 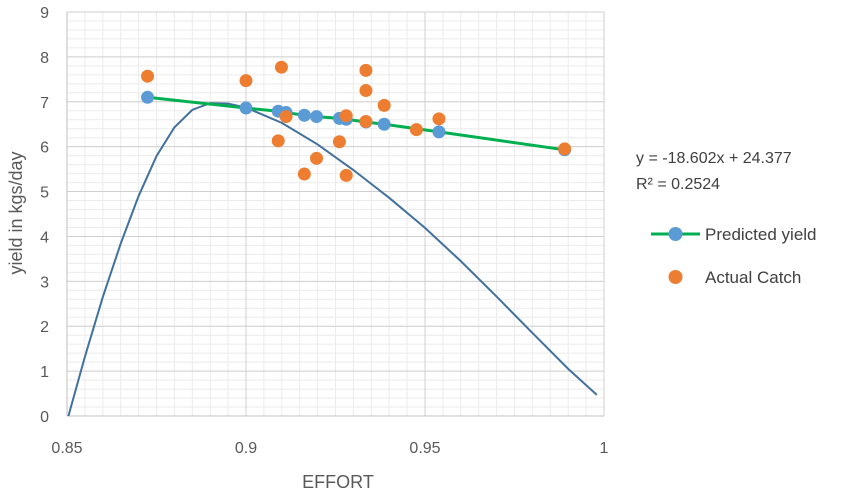 I want to click on x-tick-label: 1, so click(x=604, y=448).